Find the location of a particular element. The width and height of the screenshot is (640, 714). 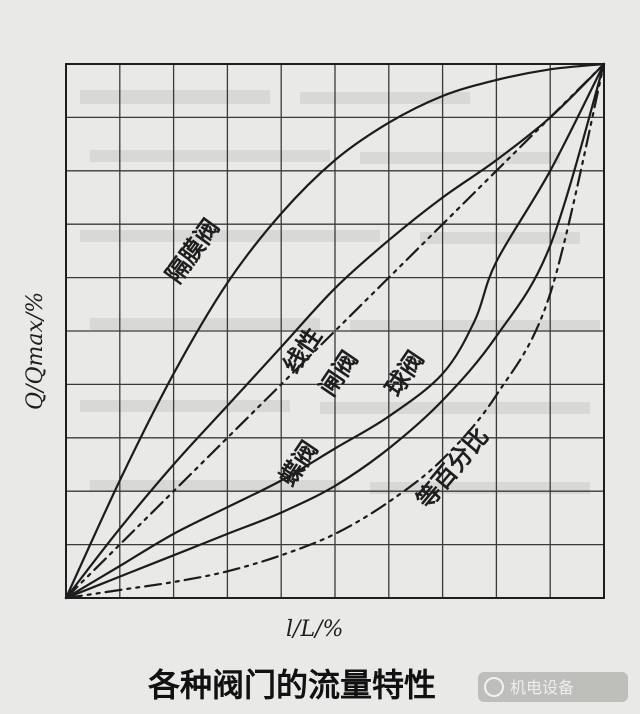

label-gate-valve: 闸阀 is located at coordinates (339, 373).